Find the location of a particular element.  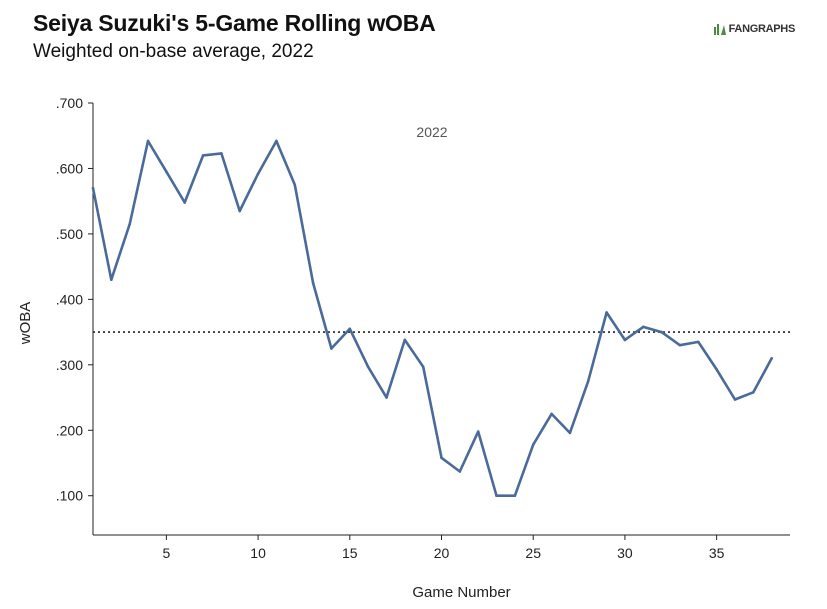

x-tick-label: 35 is located at coordinates (717, 553).